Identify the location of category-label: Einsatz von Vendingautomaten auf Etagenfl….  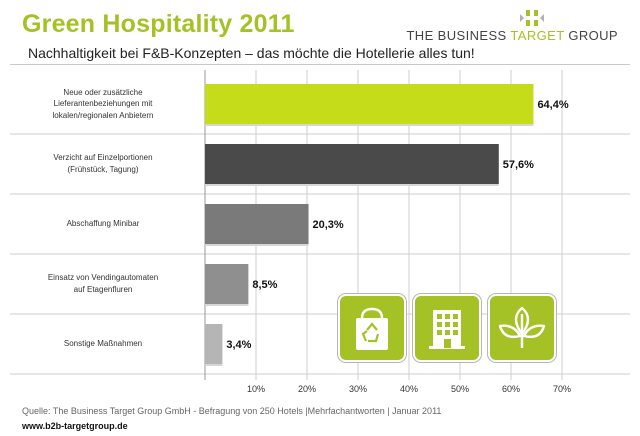
(103, 283).